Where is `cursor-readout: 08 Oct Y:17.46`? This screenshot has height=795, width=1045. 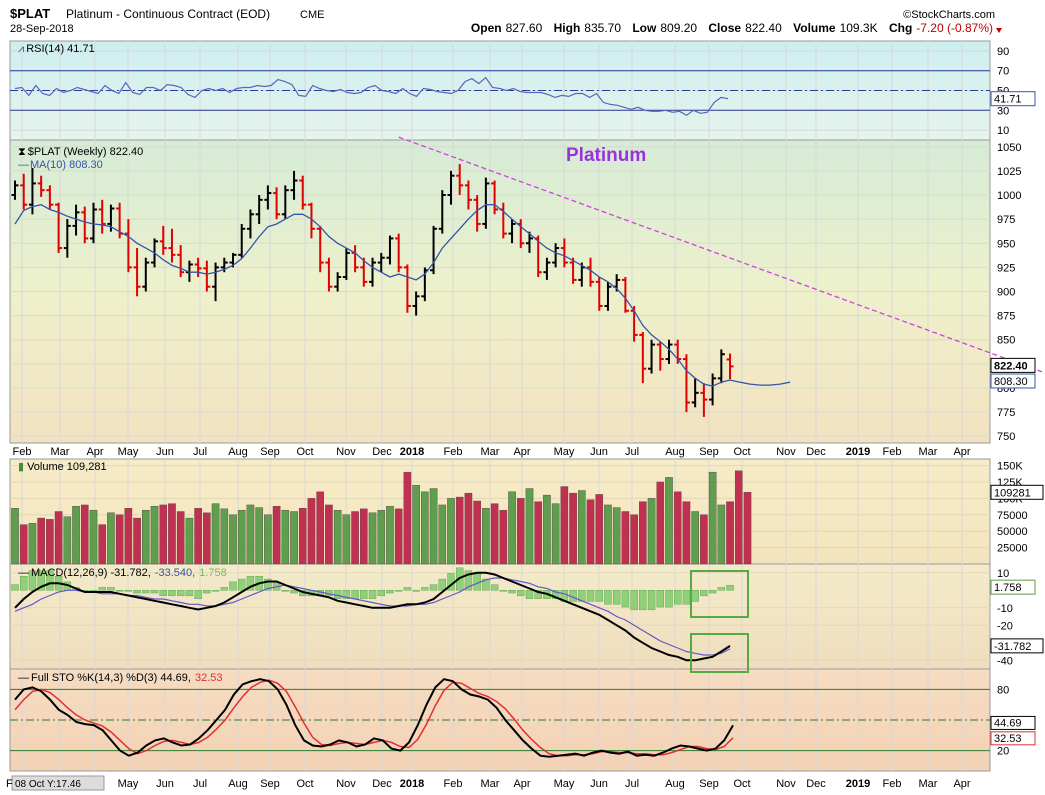 cursor-readout: 08 Oct Y:17.46 is located at coordinates (48, 784).